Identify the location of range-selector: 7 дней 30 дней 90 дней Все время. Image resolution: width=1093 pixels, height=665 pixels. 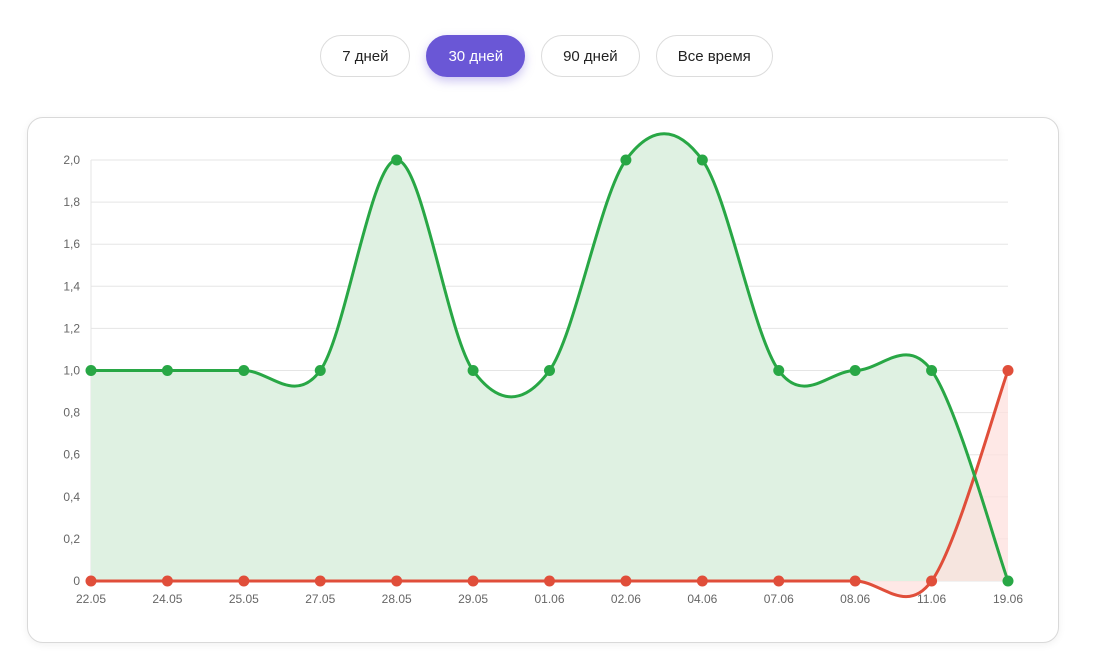
(546, 56).